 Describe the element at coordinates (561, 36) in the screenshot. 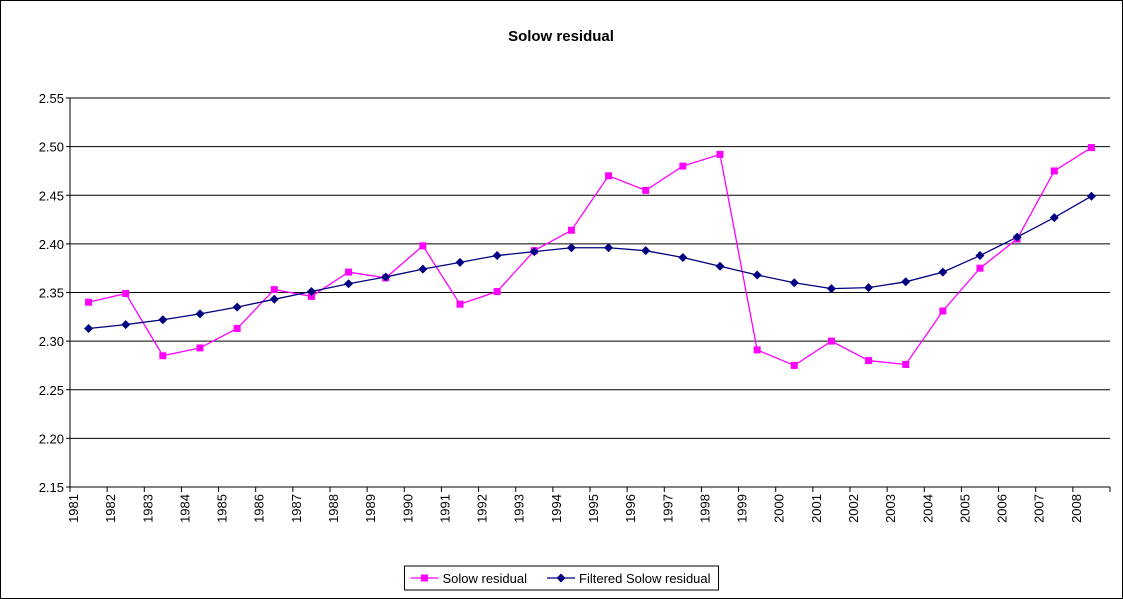

I see `chart-title: Solow residual` at that location.